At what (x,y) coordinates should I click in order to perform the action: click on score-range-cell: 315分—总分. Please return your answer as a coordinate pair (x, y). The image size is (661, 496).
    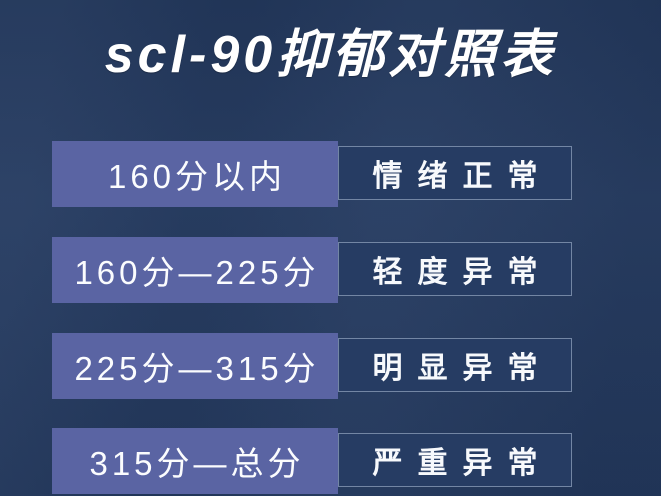
    Looking at the image, I should click on (195, 461).